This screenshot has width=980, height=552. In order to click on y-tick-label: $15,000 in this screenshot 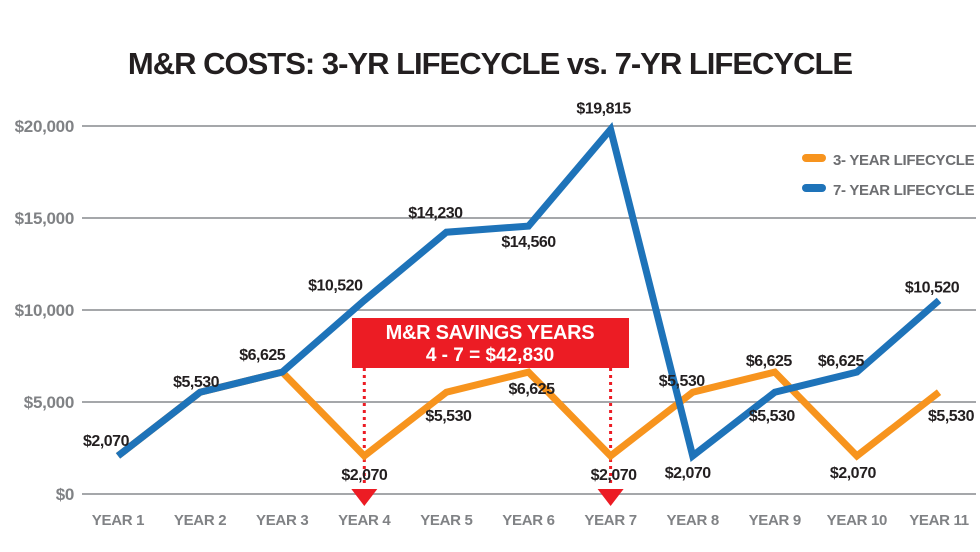, I will do `click(44, 218)`.